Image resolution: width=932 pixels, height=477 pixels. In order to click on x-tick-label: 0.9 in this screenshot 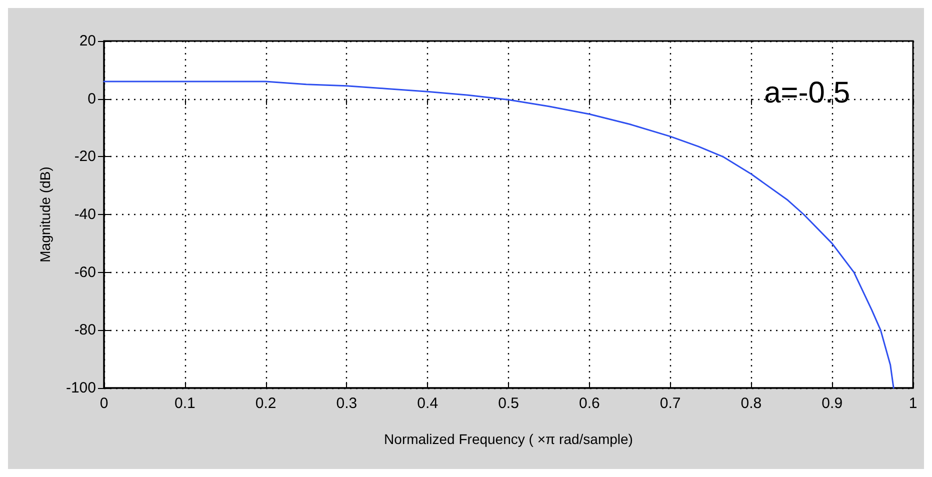, I will do `click(832, 403)`.